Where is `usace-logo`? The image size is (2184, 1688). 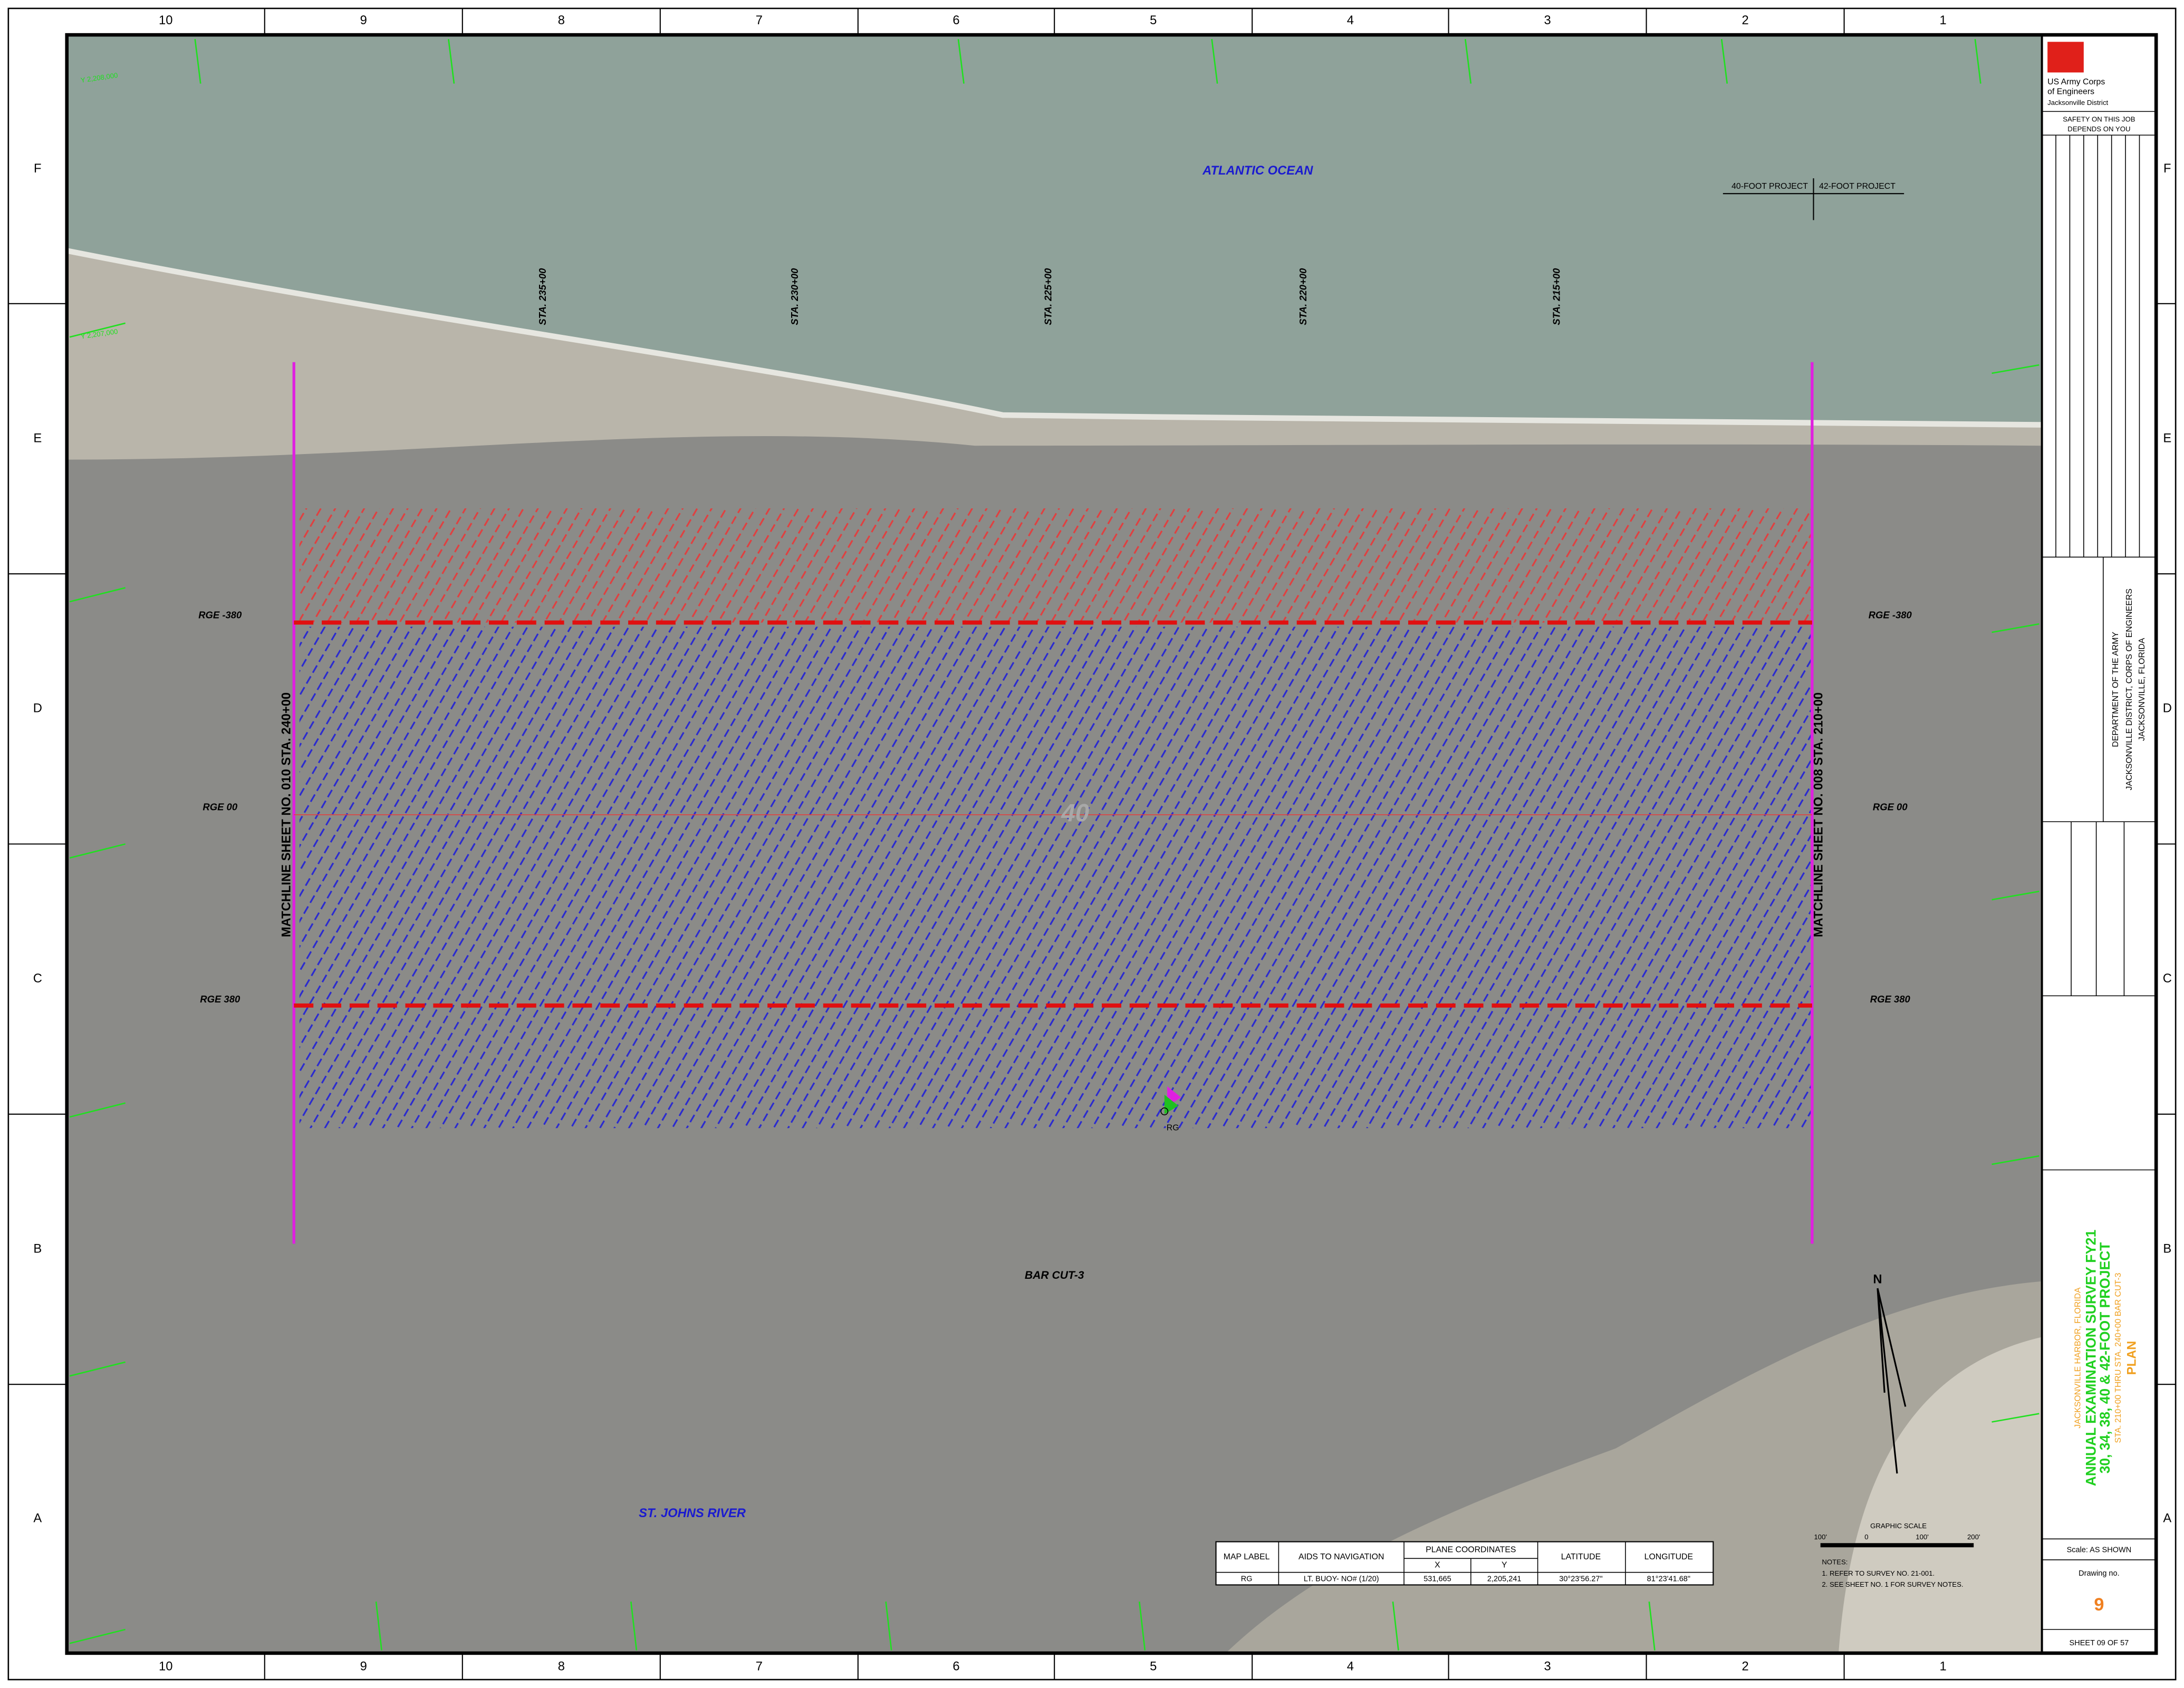 usace-logo is located at coordinates (2065, 58).